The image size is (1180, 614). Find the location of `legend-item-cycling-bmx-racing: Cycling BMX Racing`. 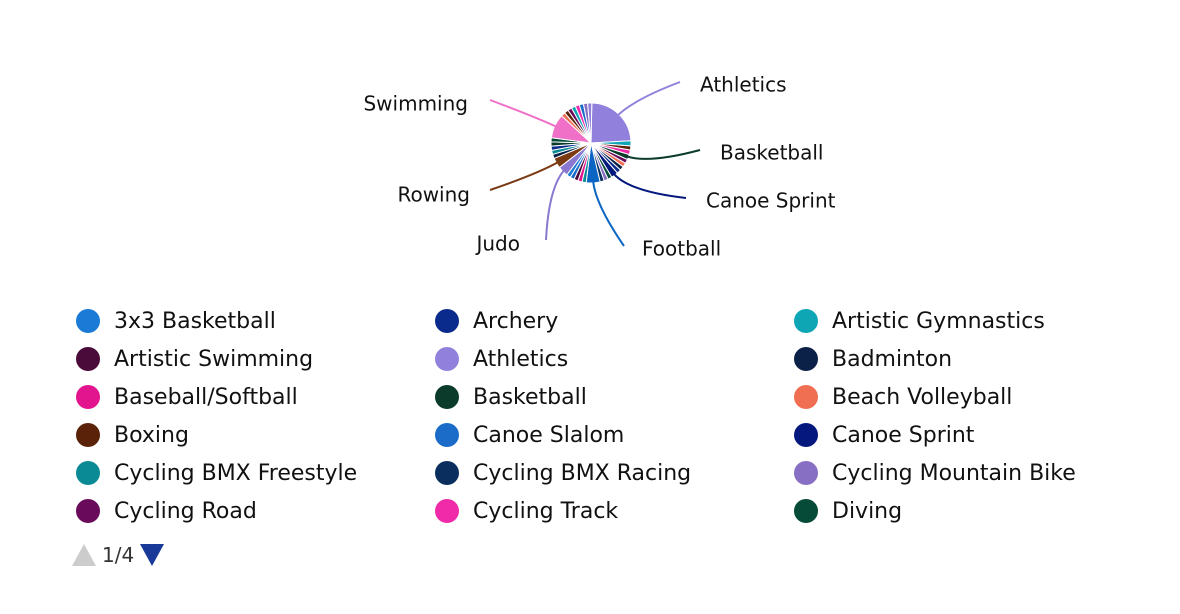

legend-item-cycling-bmx-racing: Cycling BMX Racing is located at coordinates (563, 473).